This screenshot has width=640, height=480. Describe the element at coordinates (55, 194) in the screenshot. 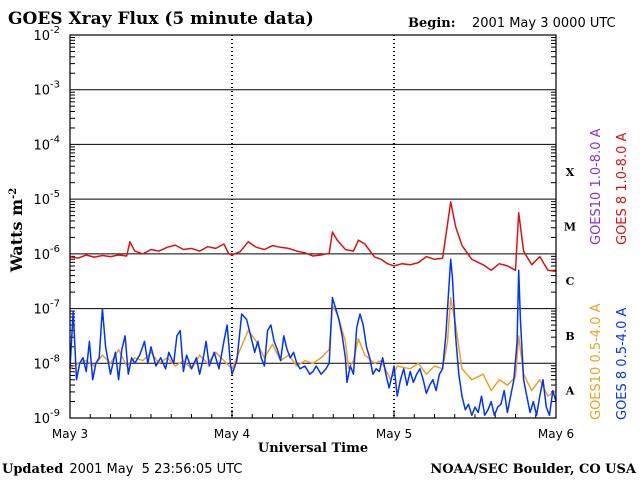

I see `y-tick-exp: -5` at that location.